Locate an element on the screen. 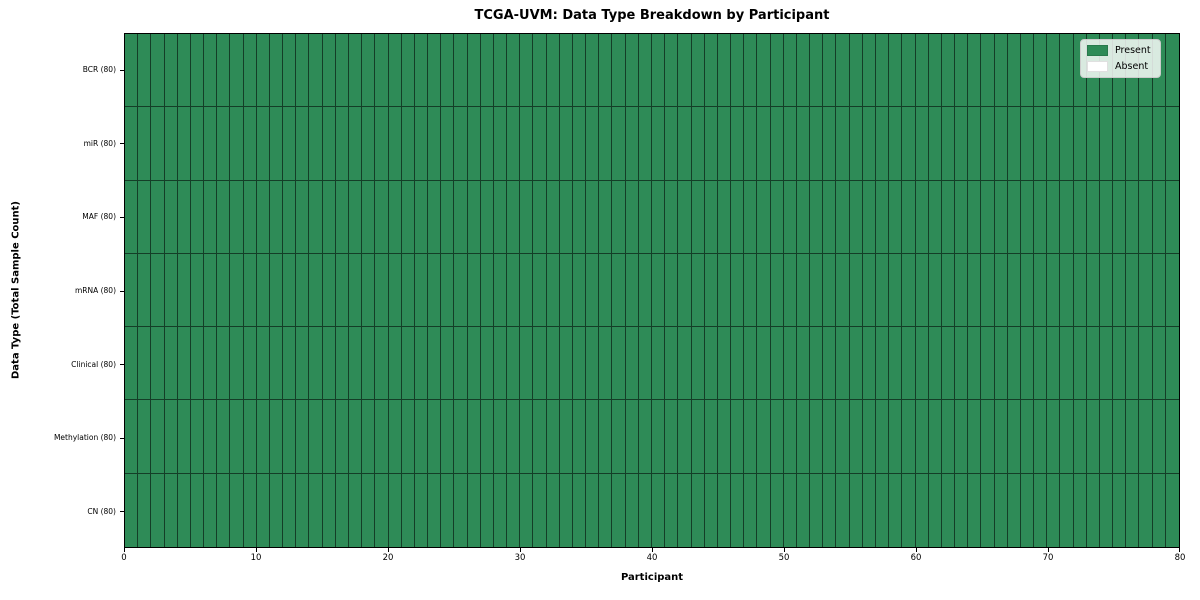 This screenshot has height=600, width=1200. y-axis-tick-label: Clinical (80) is located at coordinates (93, 364).